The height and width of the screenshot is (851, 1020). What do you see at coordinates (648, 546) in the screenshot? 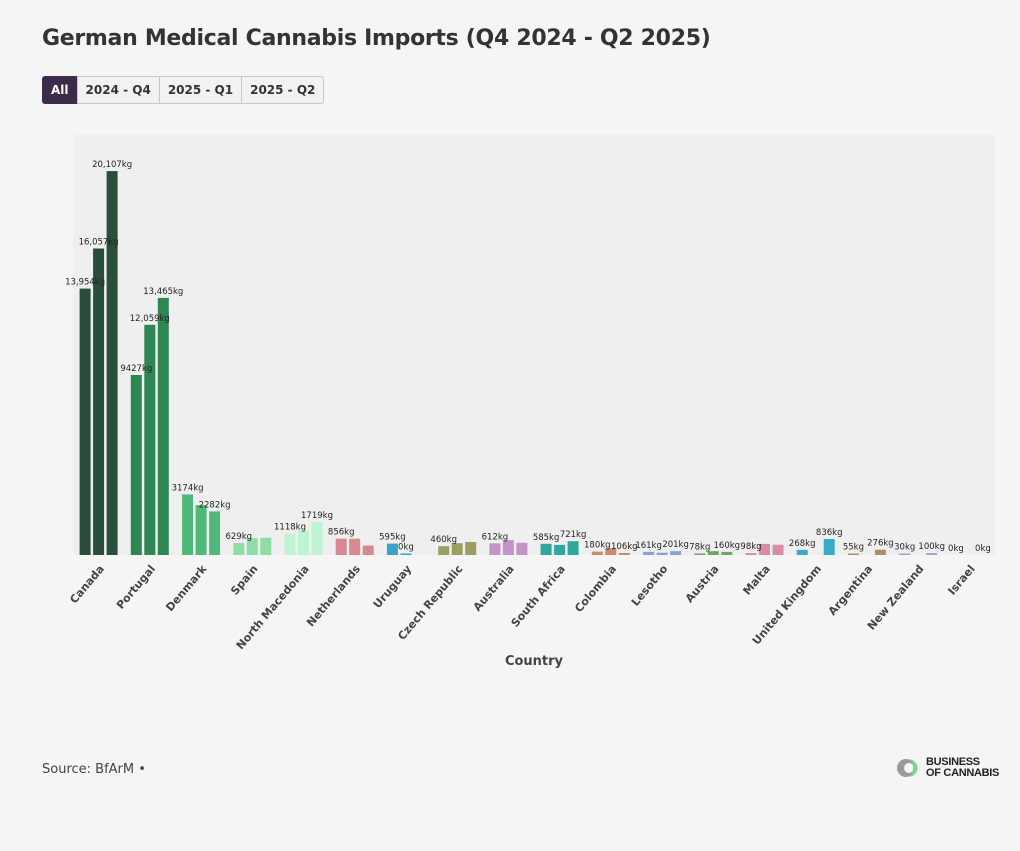
I see `data-label-lesotho-2024-q4: 161kg` at bounding box center [648, 546].